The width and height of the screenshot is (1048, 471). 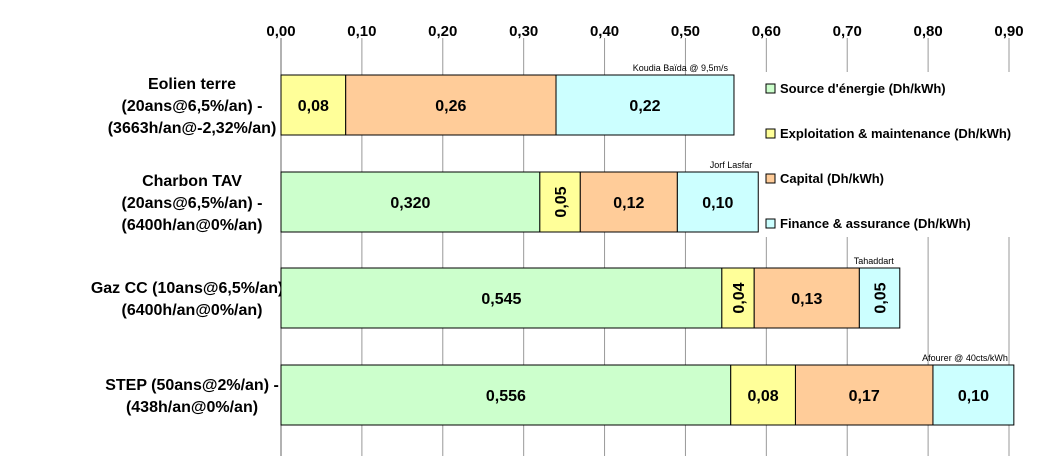 I want to click on legend-label: Source d'énergie (Dh/kWh), so click(x=863, y=88).